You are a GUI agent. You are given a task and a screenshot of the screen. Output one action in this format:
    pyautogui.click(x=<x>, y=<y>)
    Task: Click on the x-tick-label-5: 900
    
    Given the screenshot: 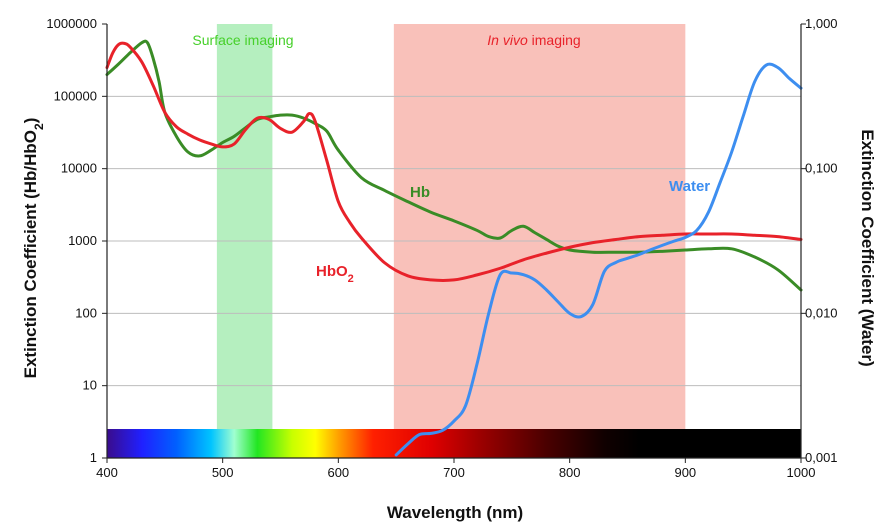 What is the action you would take?
    pyautogui.click(x=685, y=472)
    